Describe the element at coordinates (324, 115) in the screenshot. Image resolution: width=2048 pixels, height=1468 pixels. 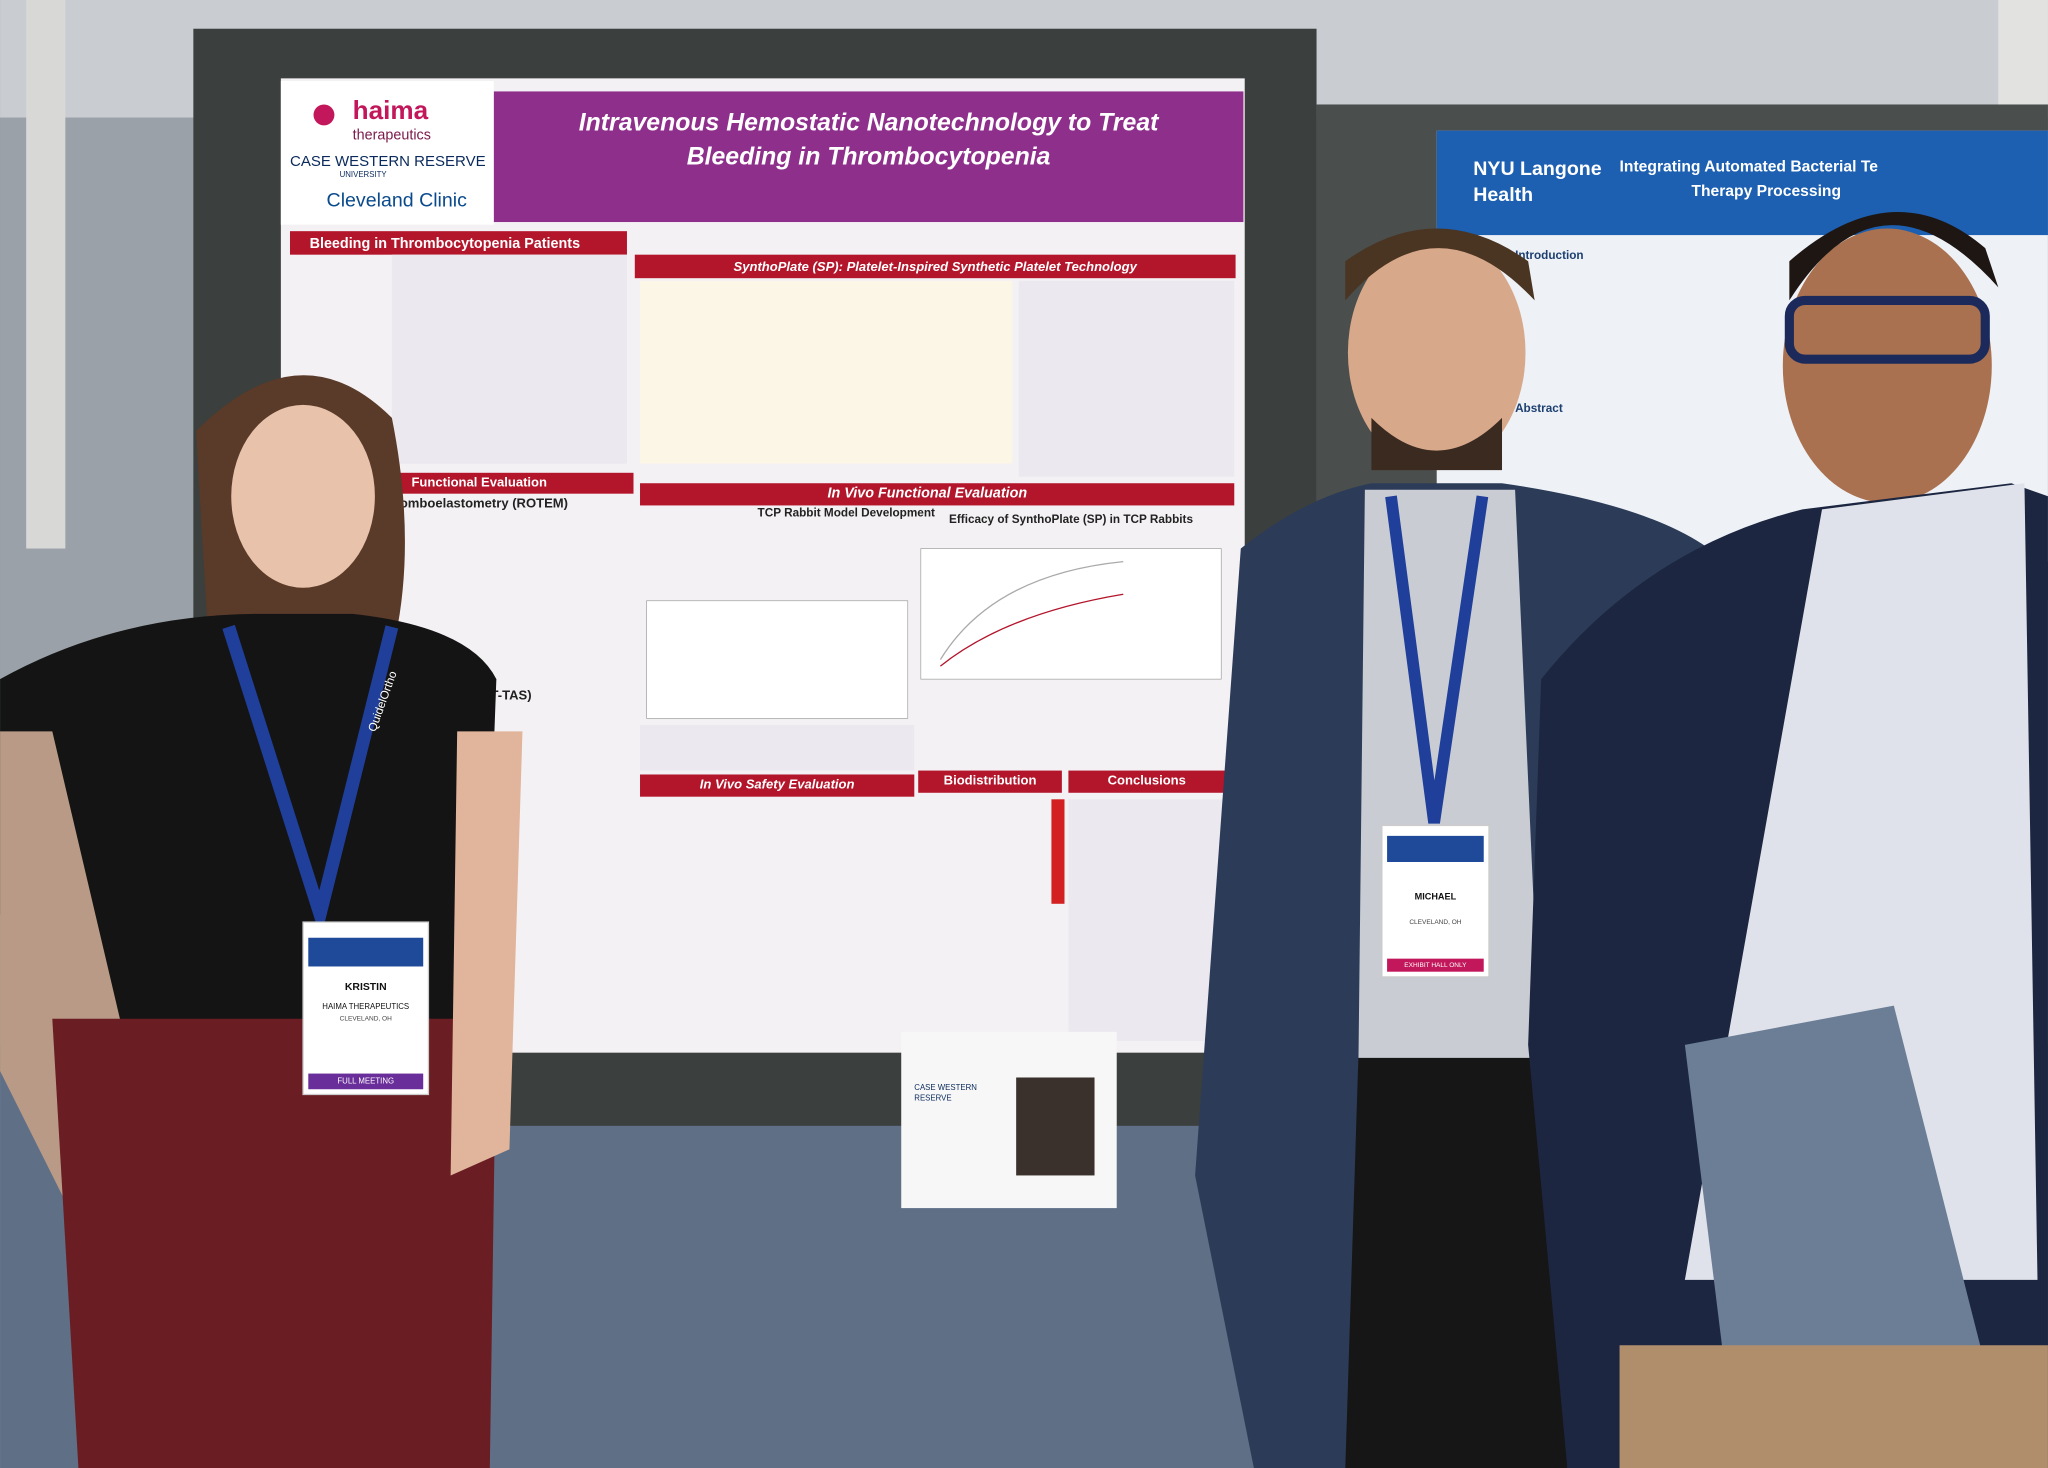
I see `logo-icon` at that location.